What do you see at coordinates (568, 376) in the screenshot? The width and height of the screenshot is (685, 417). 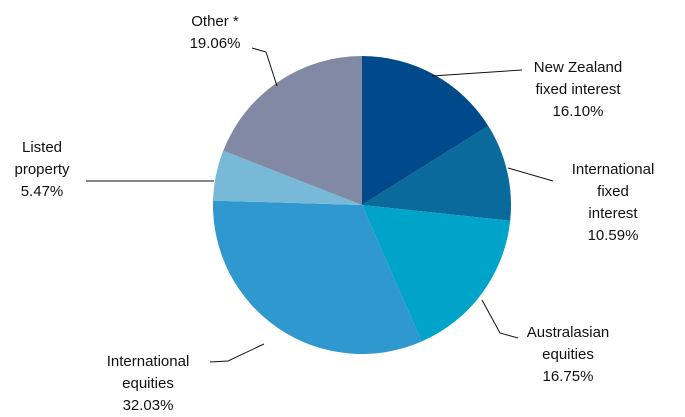 I see `value-label: 16.75%` at bounding box center [568, 376].